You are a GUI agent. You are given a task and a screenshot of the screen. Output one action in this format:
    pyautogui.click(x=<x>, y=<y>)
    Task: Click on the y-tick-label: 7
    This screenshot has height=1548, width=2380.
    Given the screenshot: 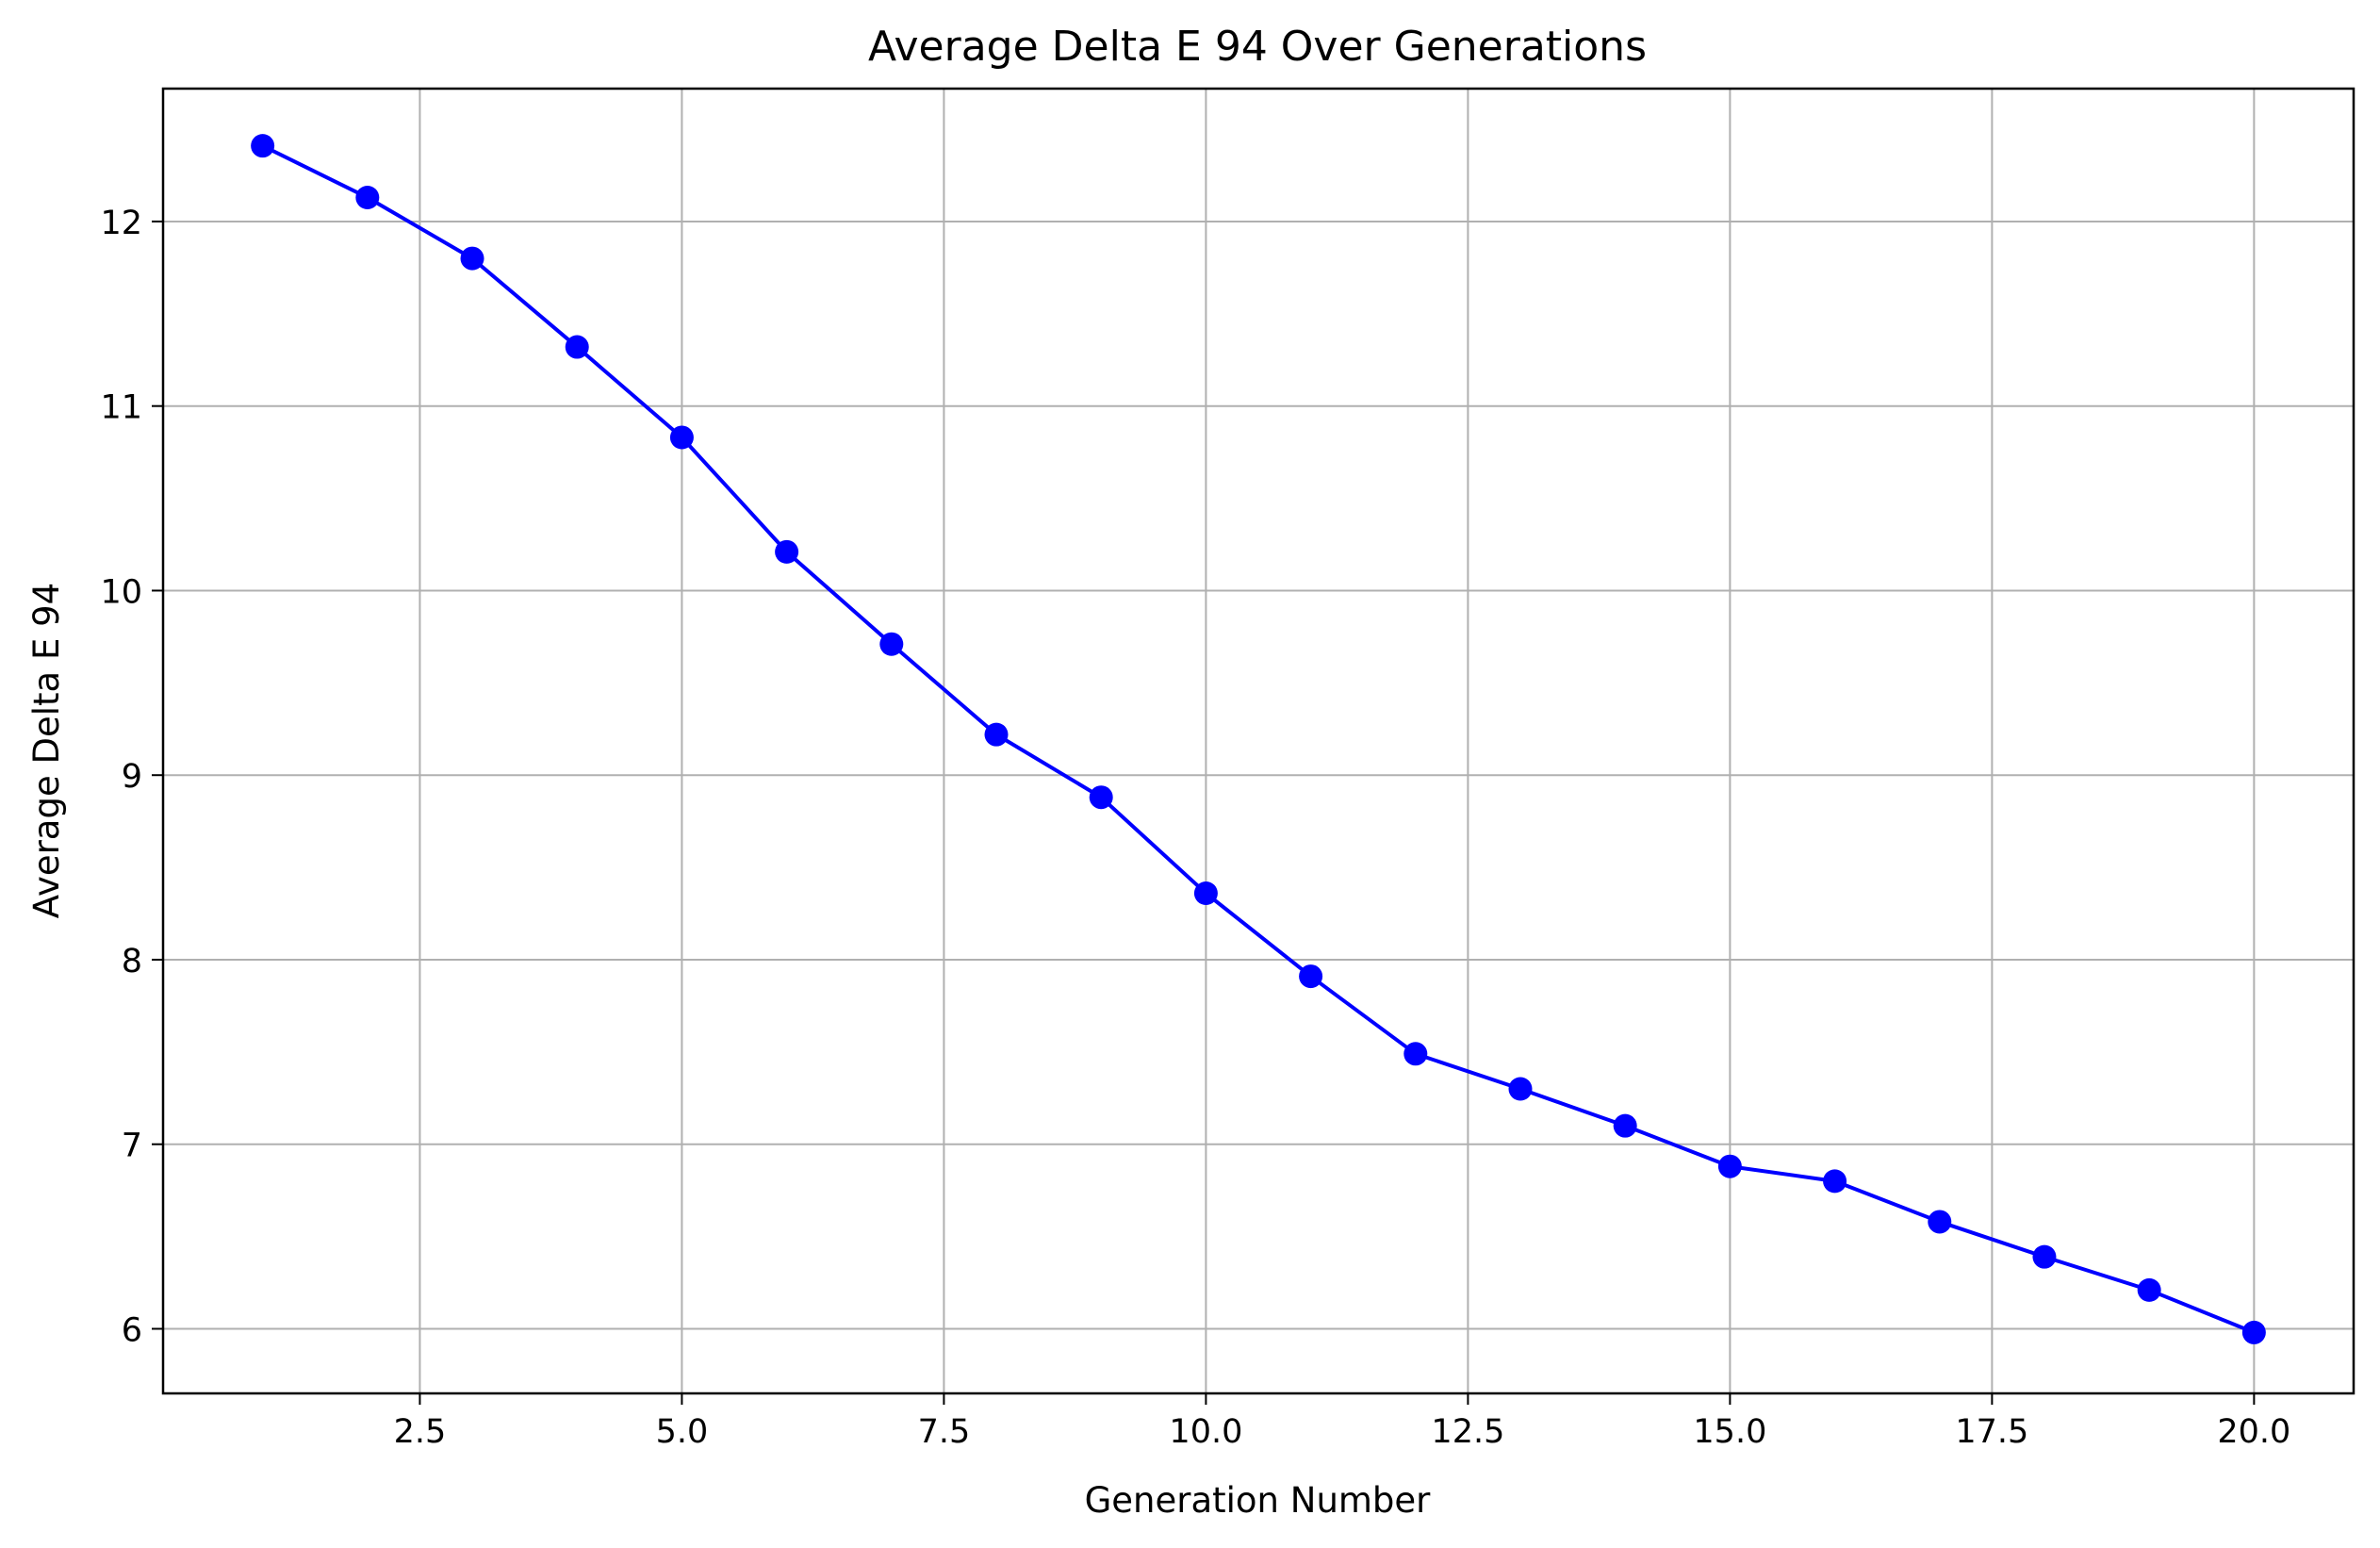 What is the action you would take?
    pyautogui.click(x=132, y=1146)
    